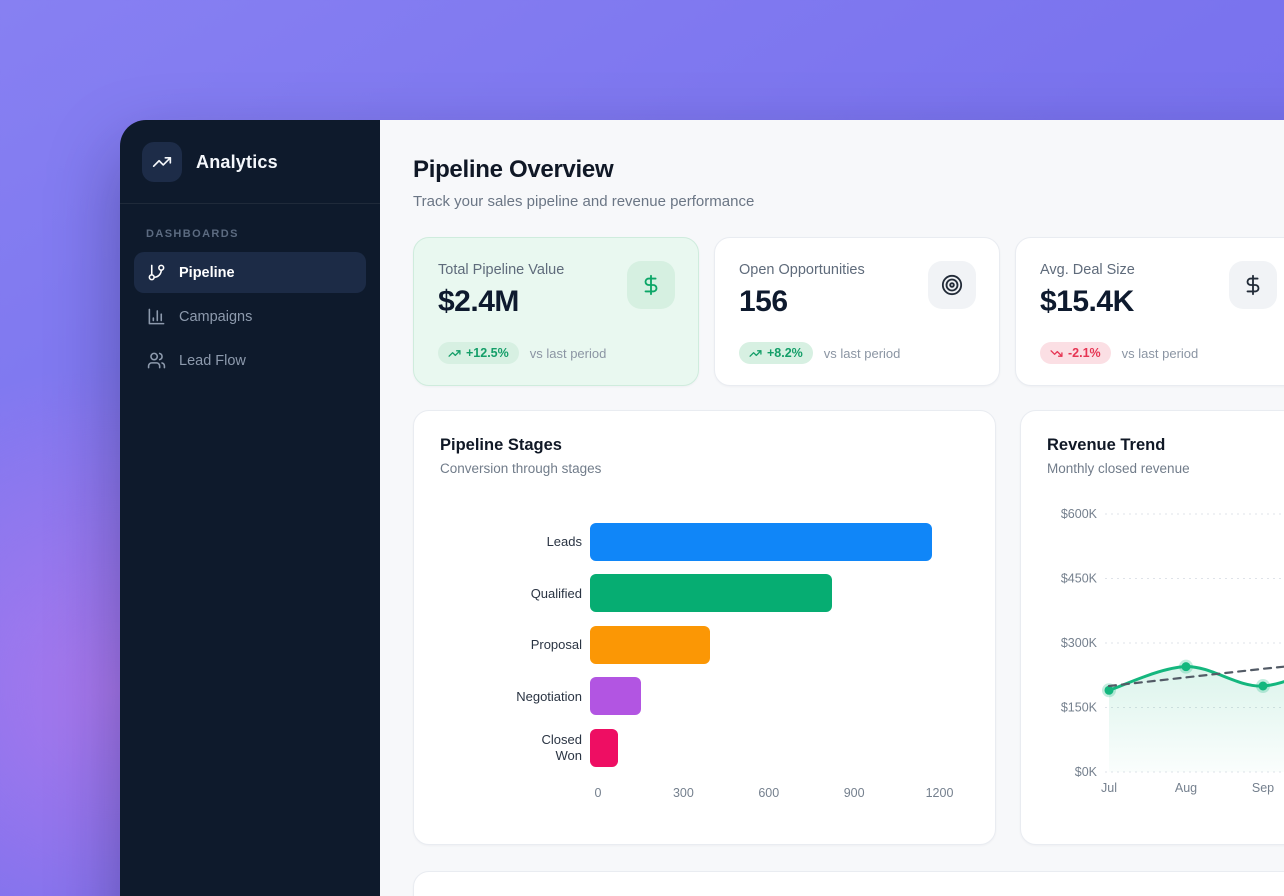 Image resolution: width=1284 pixels, height=896 pixels. I want to click on bar-category-label: Proposal, so click(556, 645).